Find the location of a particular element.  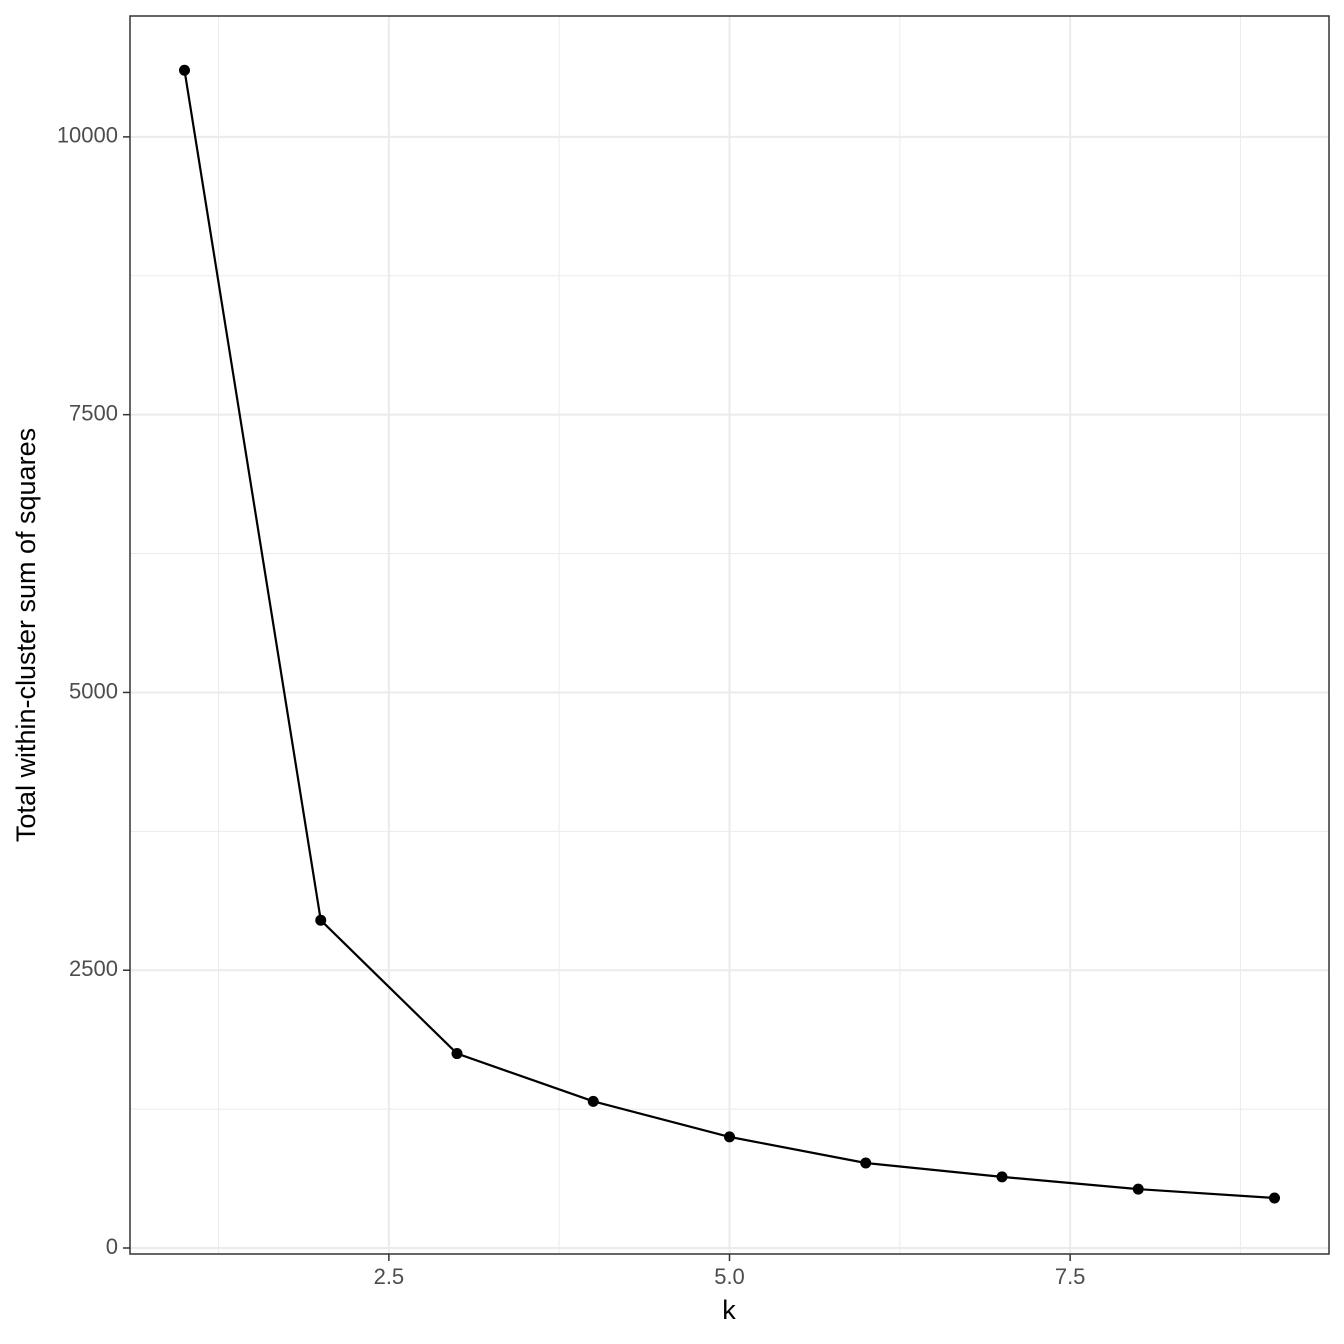

y-tick-label: 2500 is located at coordinates (93, 968).